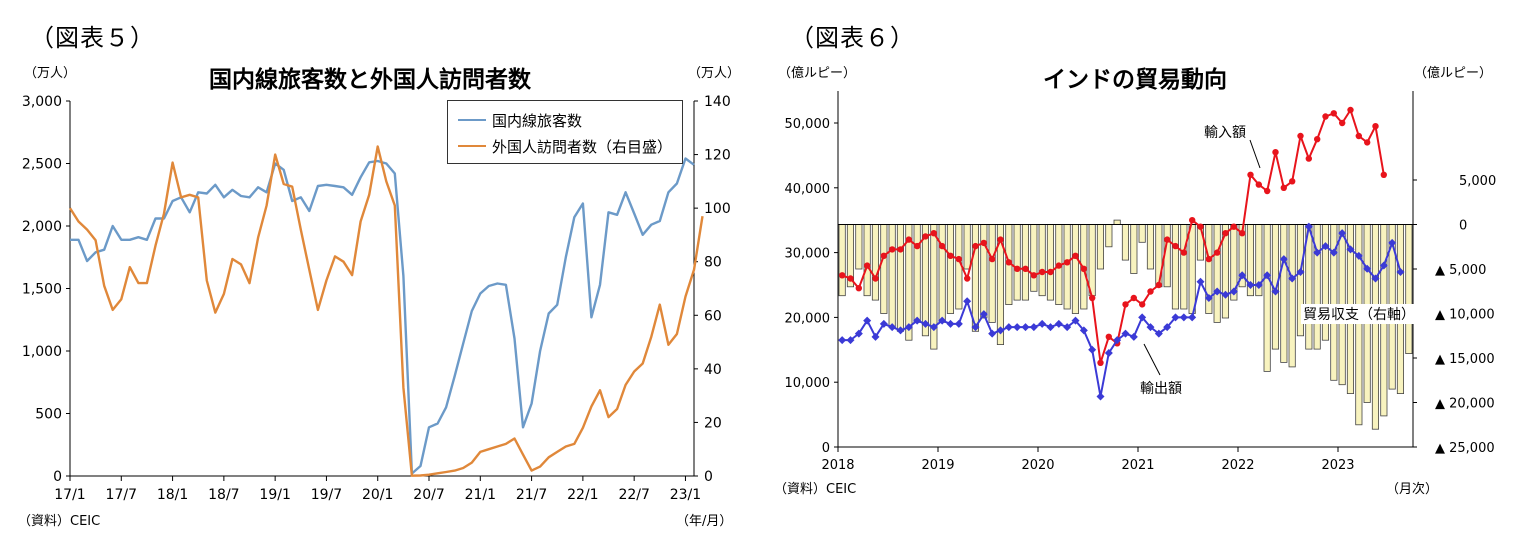  Describe the element at coordinates (714, 73) in the screenshot. I see `figure-5-right-unit: （万人）` at that location.